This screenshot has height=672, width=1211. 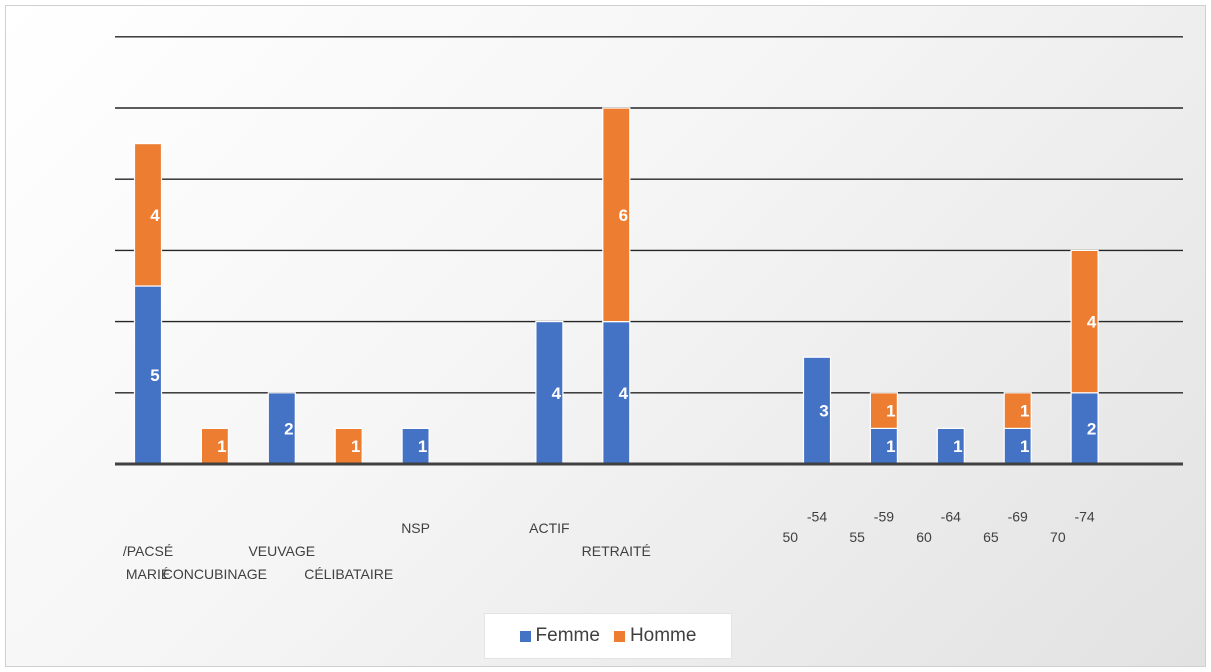 I want to click on x-tick-label: /PACSÉ, so click(x=148, y=551).